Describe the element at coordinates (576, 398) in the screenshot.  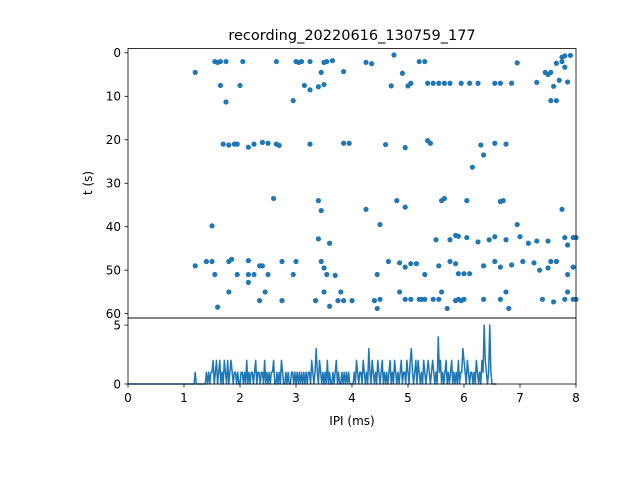
I see `line-x-tick-label: 8` at that location.